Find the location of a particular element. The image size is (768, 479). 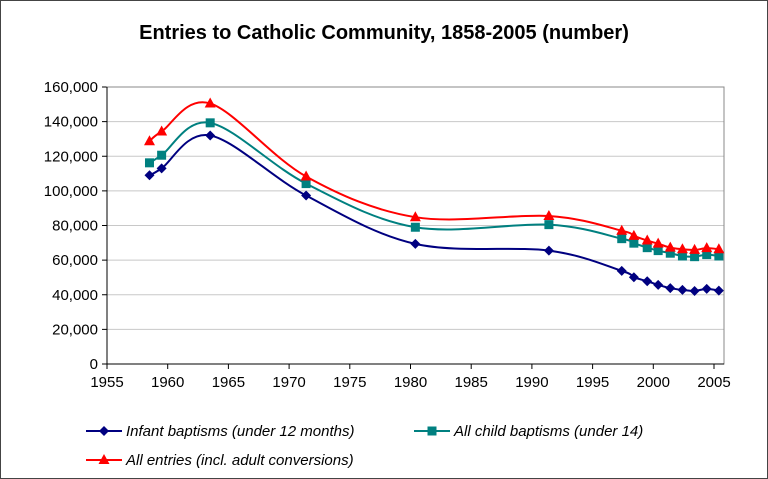

legend-item: All entries (incl. adult conversions) is located at coordinates (220, 460).